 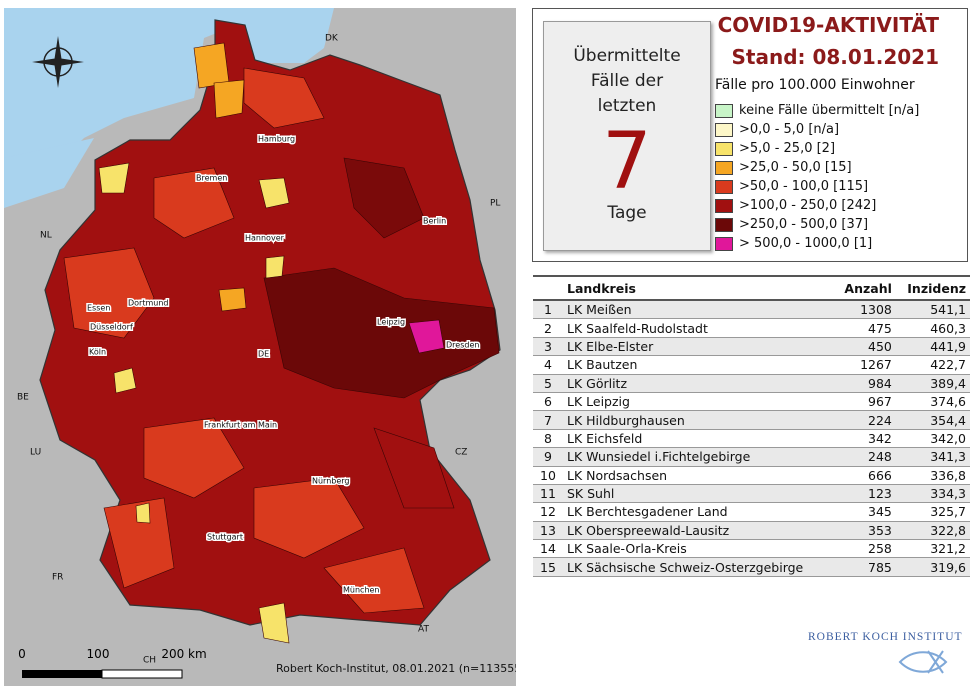 I want to click on box-line: Übermittelte, so click(x=627, y=56).